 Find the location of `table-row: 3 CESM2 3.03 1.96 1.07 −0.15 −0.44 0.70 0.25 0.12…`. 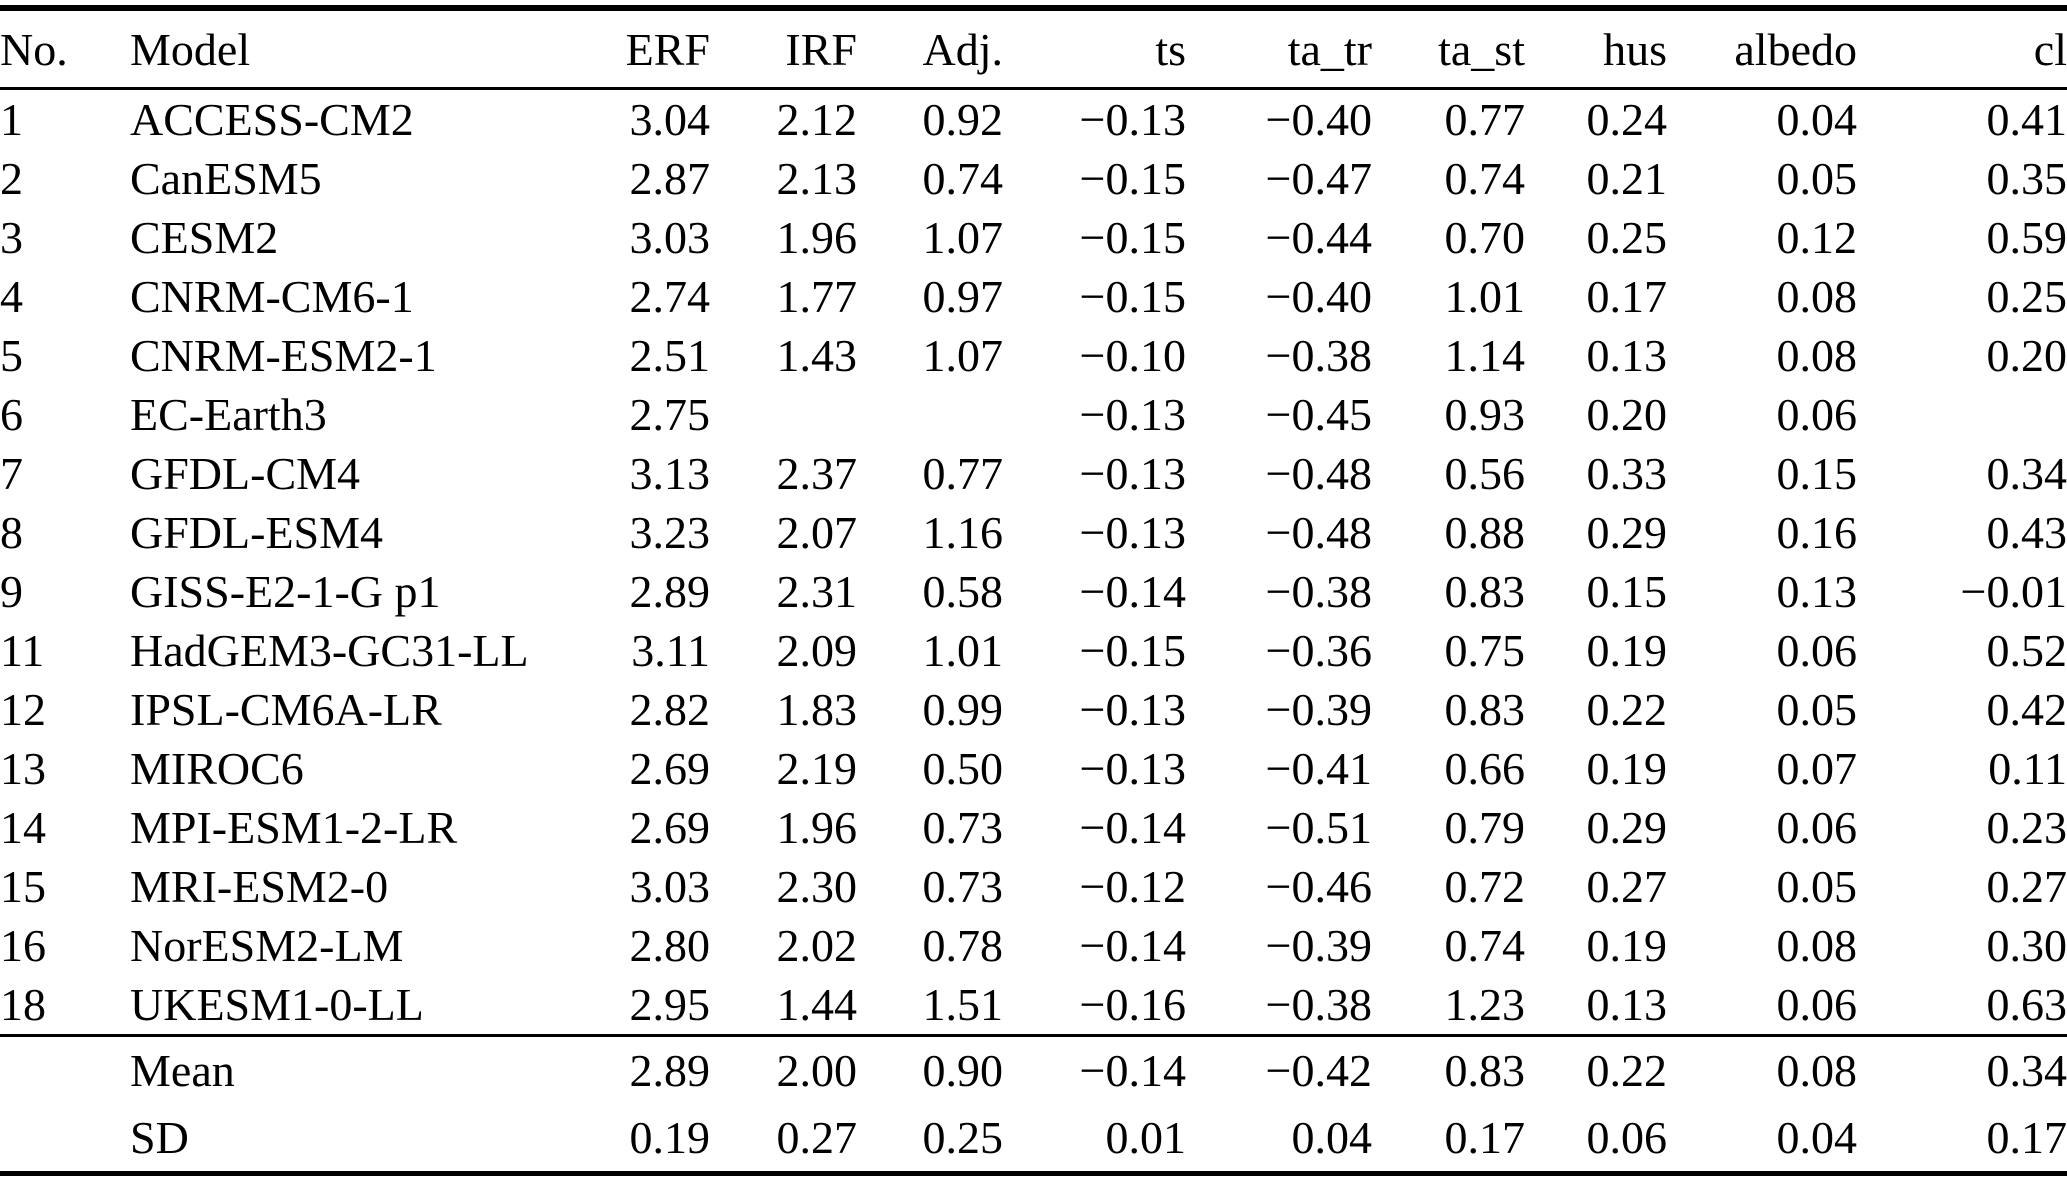

table-row: 3 CESM2 3.03 1.96 1.07 −0.15 −0.44 0.70 0.25 0.12… is located at coordinates (1033, 237).